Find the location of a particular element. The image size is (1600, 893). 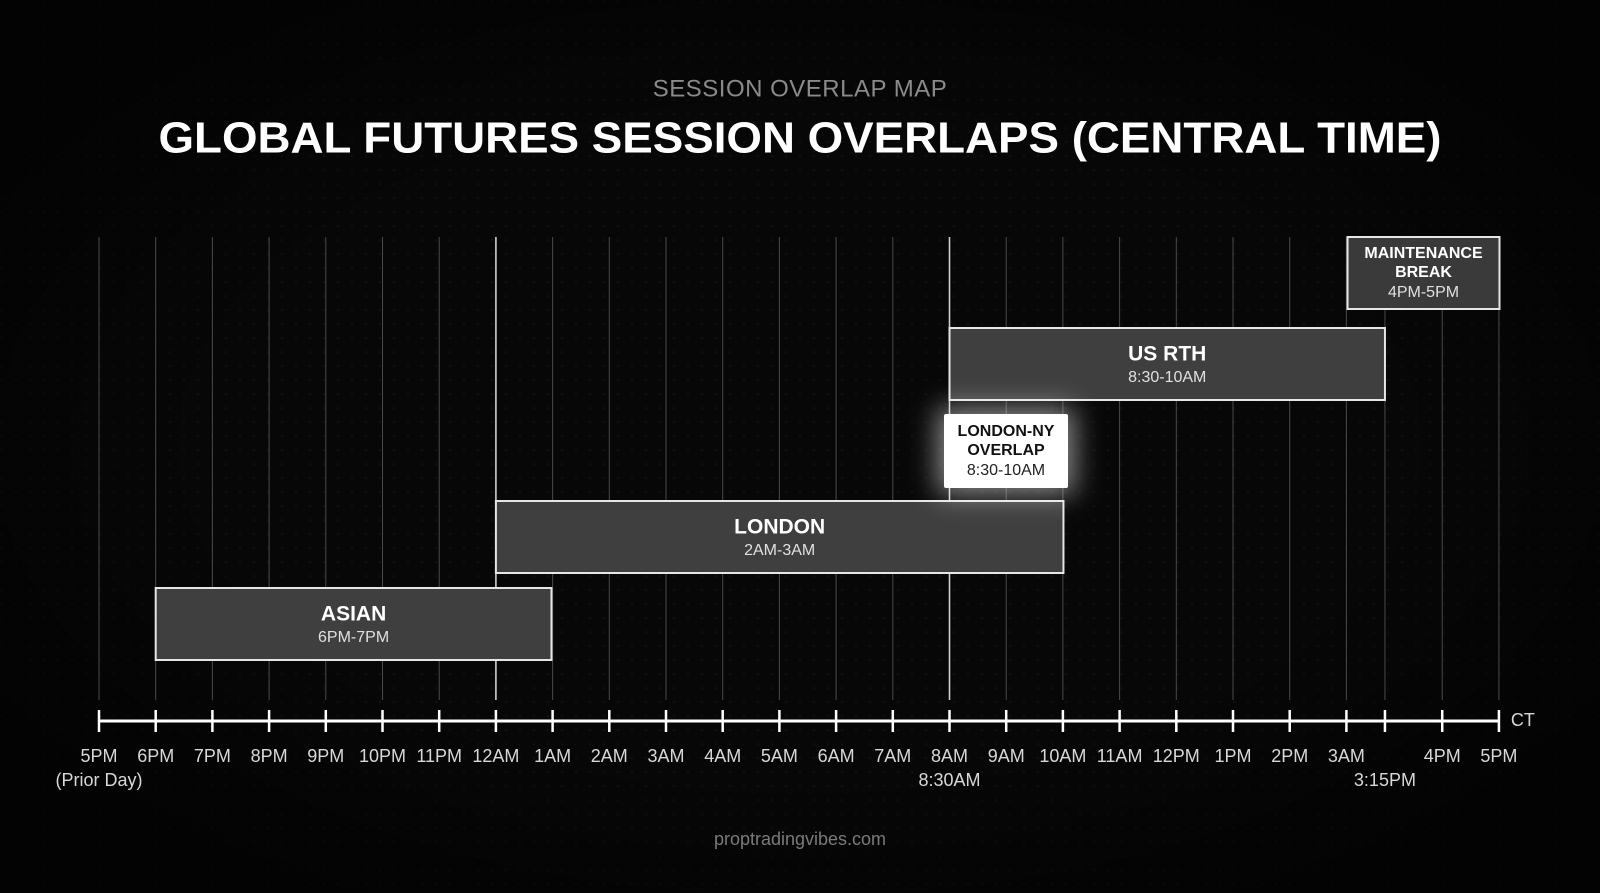

session-time: 2AM-3AM is located at coordinates (779, 550).